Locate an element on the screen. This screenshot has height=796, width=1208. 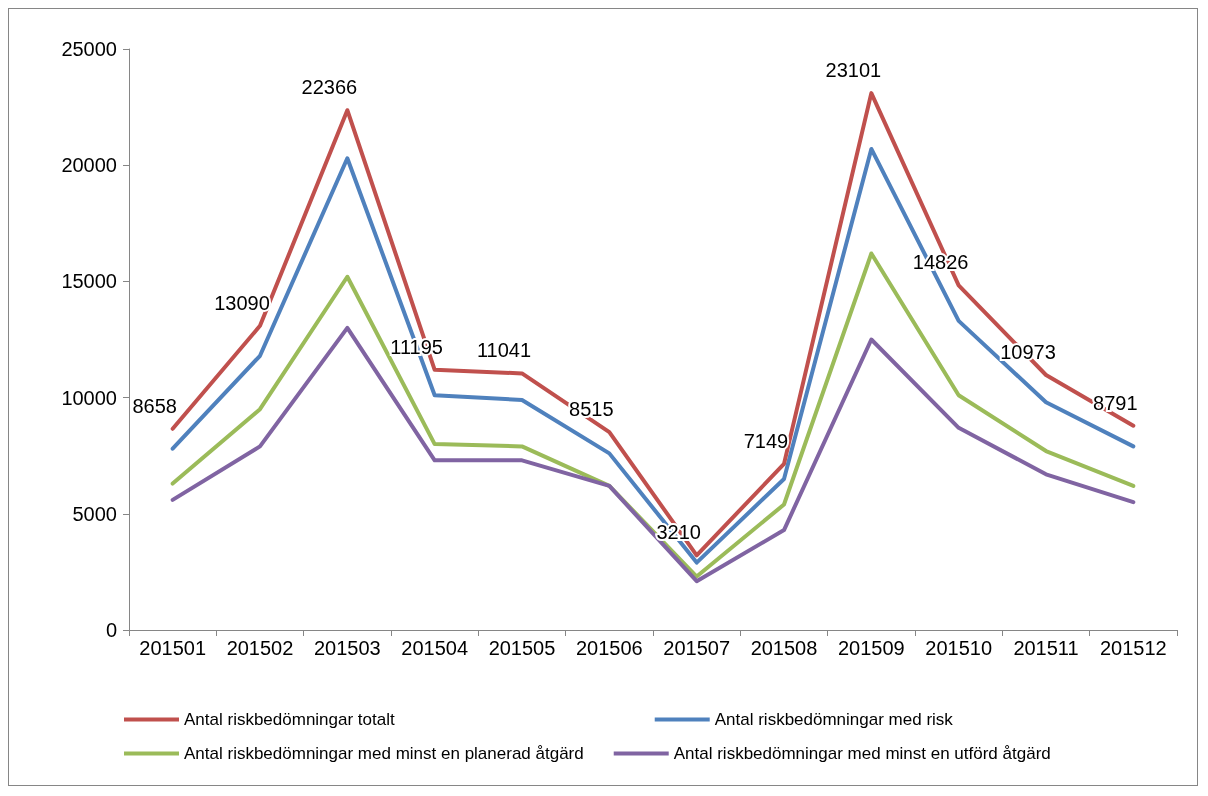
data-label: 13090 is located at coordinates (242, 302).